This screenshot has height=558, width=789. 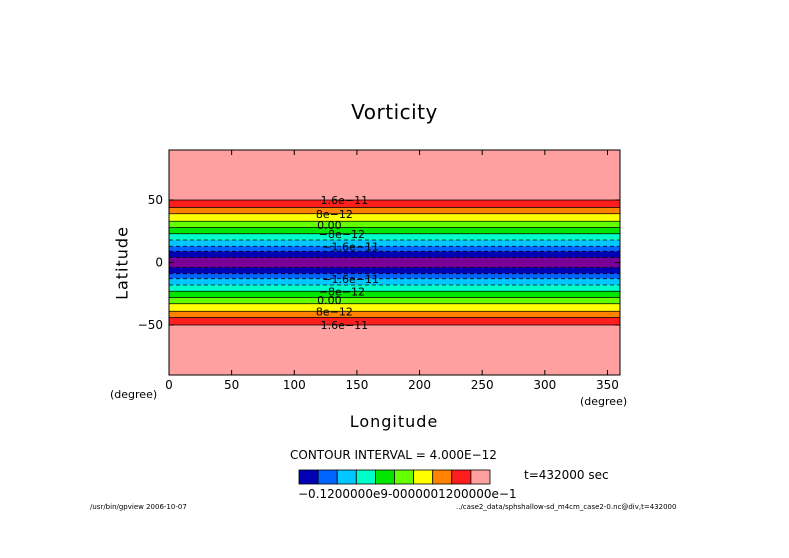 I want to click on colorbar, so click(x=394, y=477).